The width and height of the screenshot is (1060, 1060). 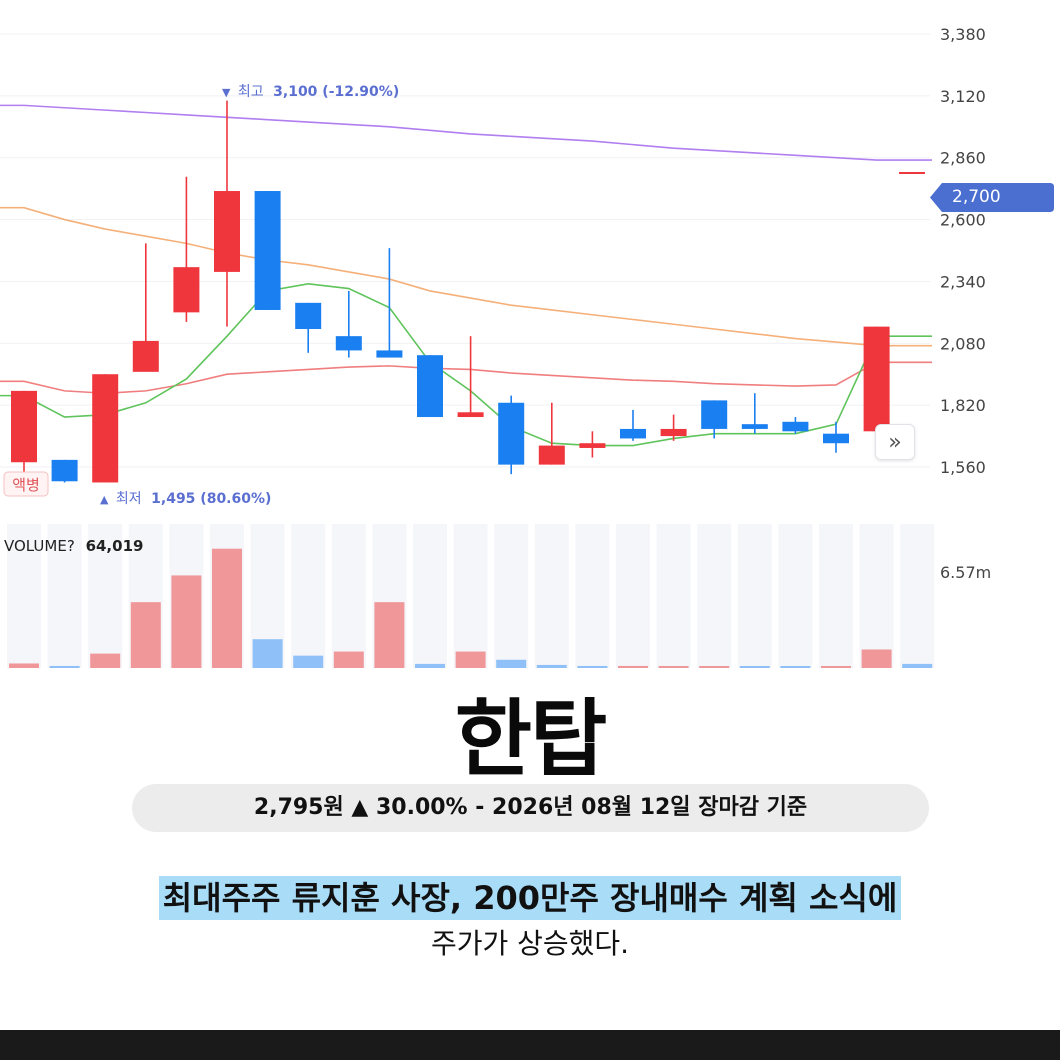 I want to click on y-tick-label: 2,860, so click(x=963, y=158).